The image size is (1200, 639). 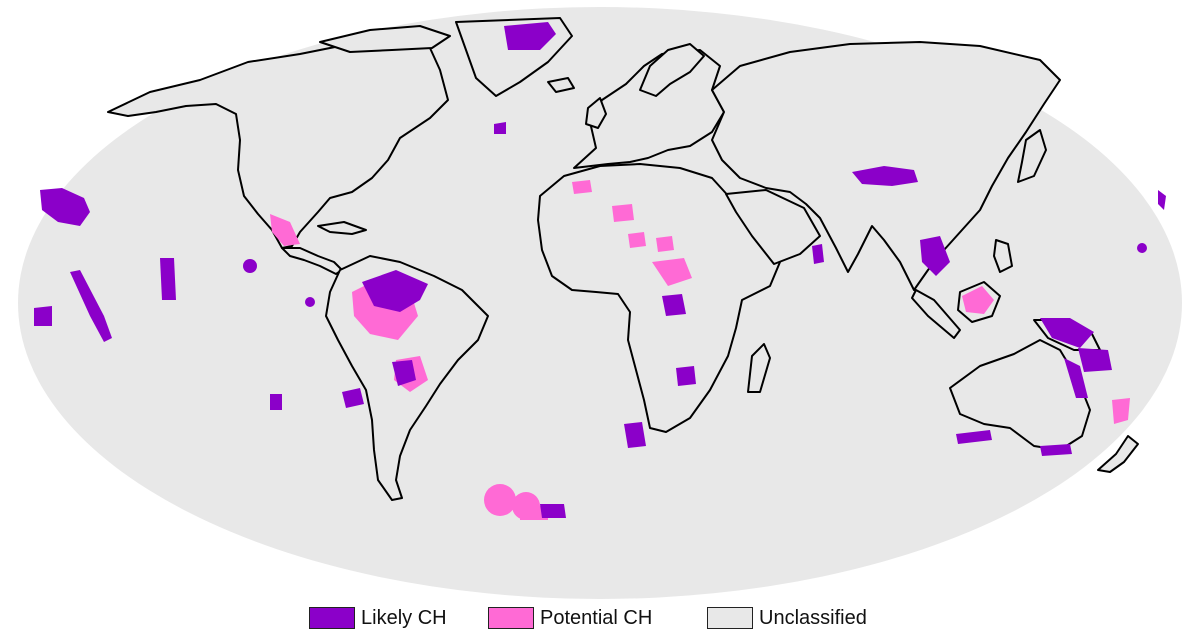 What do you see at coordinates (276, 402) in the screenshot?
I see `likely-ch-nazca` at bounding box center [276, 402].